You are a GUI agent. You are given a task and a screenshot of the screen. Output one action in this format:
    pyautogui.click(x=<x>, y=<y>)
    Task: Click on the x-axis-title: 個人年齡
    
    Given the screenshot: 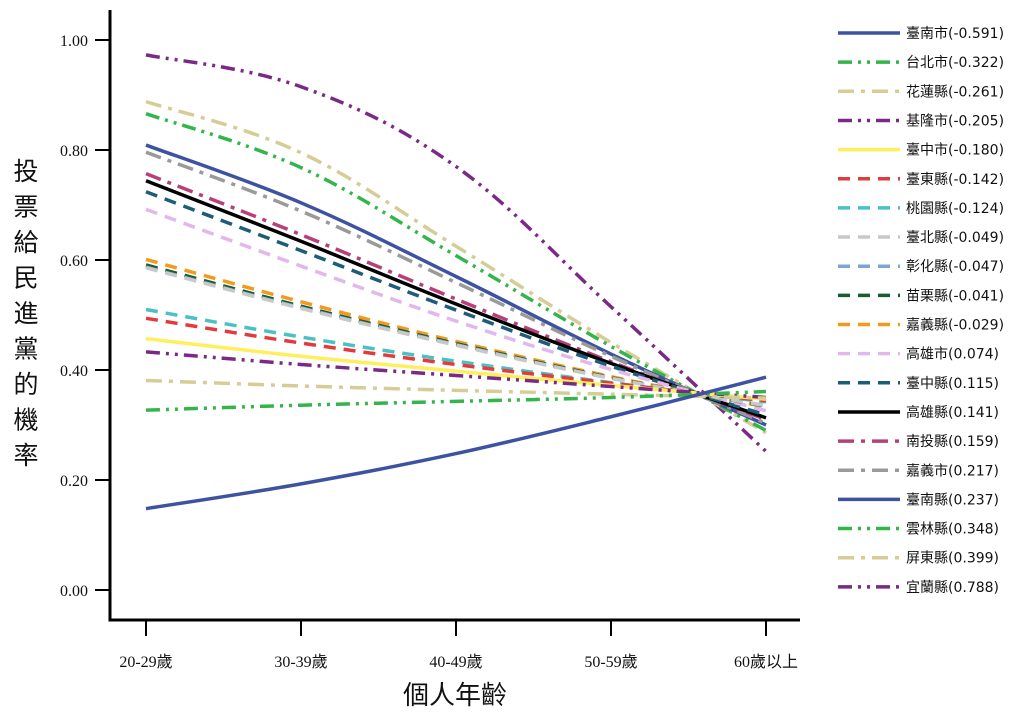 What is the action you would take?
    pyautogui.click(x=455, y=696)
    